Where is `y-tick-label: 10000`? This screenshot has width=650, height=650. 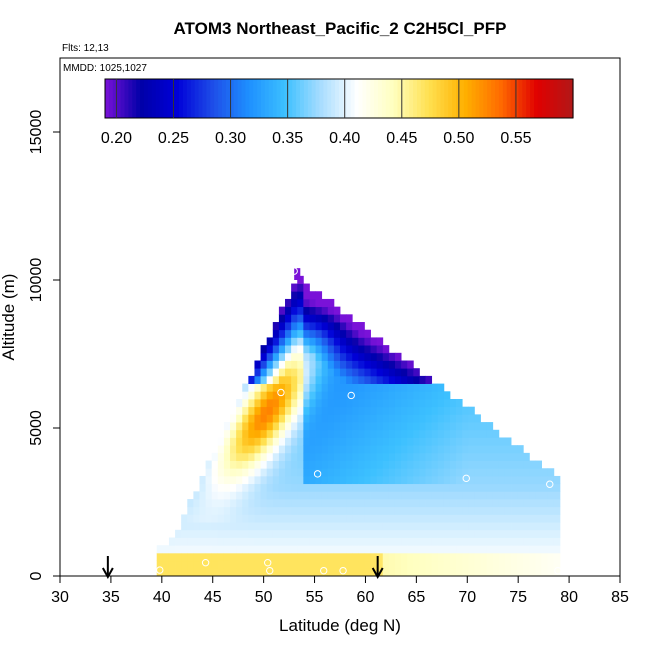 y-tick-label: 10000 is located at coordinates (36, 280).